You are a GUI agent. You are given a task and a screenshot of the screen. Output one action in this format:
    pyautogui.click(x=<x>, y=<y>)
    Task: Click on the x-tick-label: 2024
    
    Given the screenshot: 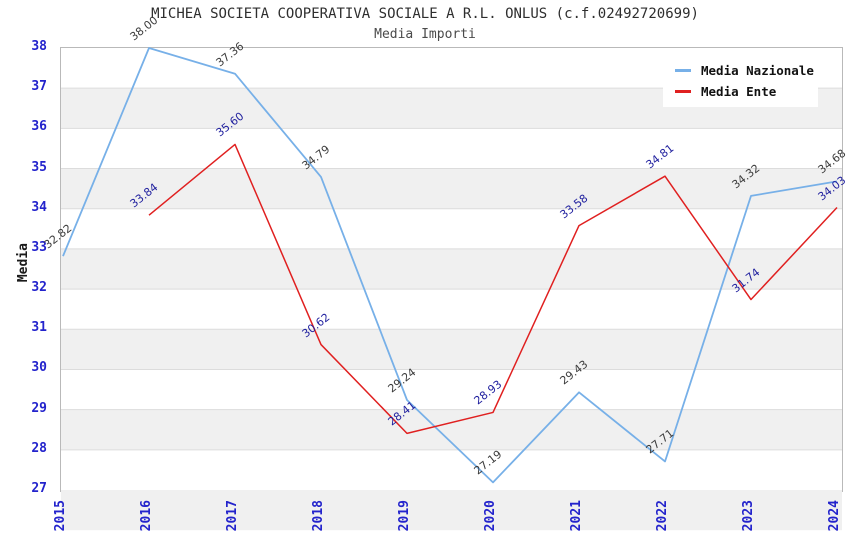 What is the action you would take?
    pyautogui.click(x=834, y=516)
    